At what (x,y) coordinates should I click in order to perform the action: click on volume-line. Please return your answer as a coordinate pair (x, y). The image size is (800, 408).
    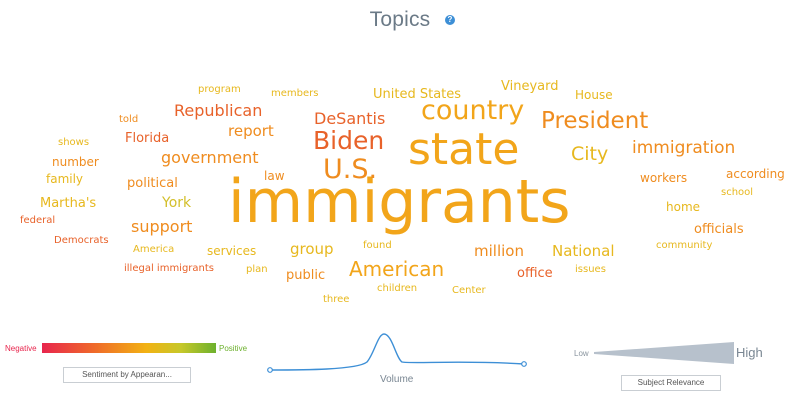
    Looking at the image, I should click on (397, 352).